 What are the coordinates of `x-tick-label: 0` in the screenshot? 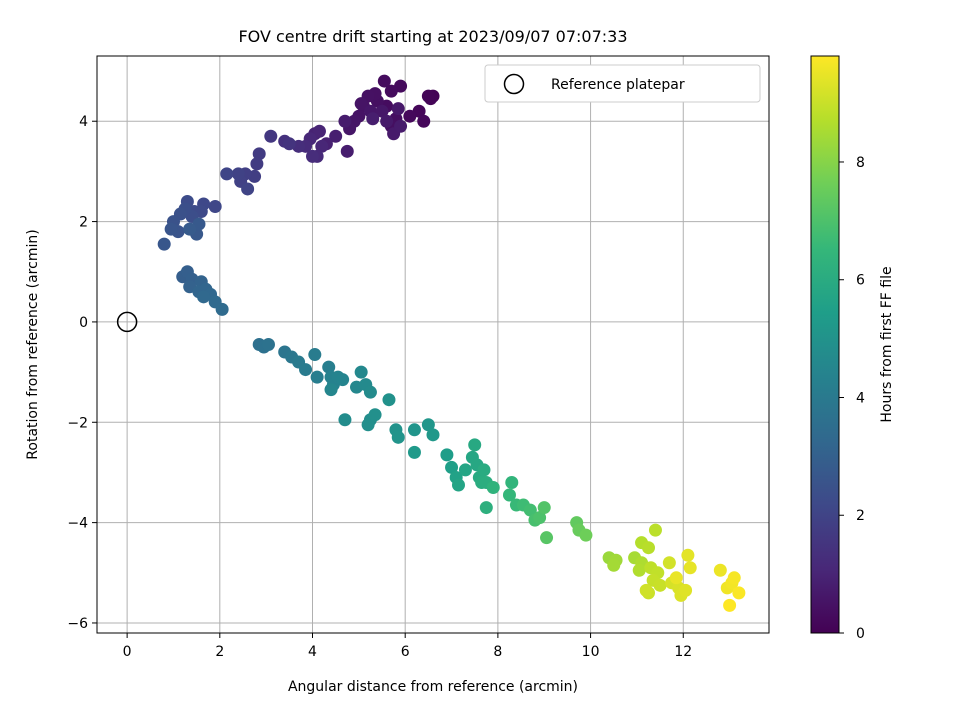 It's located at (127, 652).